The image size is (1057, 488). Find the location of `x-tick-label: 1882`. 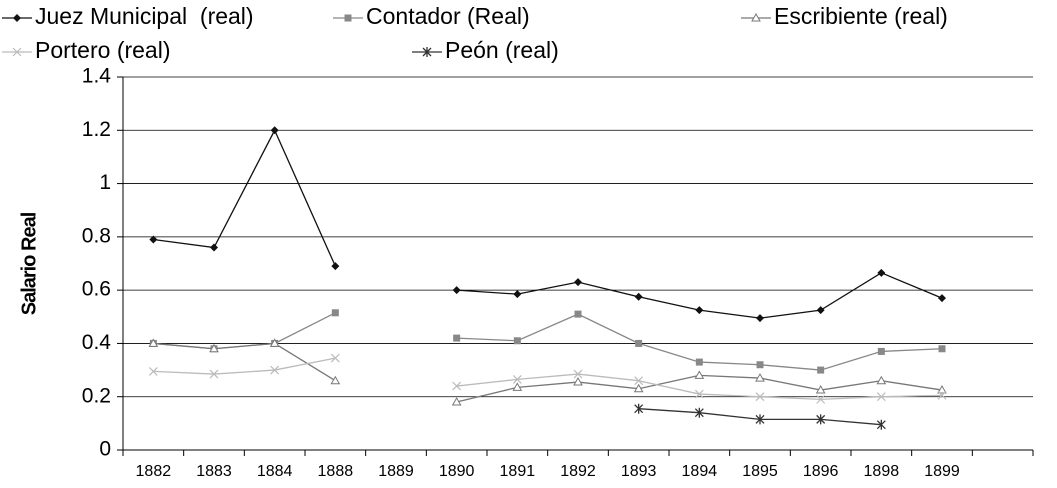

x-tick-label: 1882 is located at coordinates (154, 471).